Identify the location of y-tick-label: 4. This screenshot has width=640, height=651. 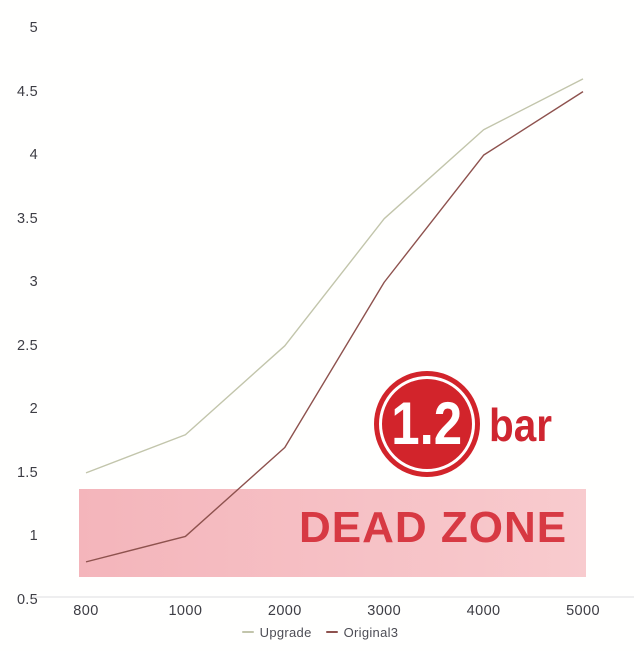
(33, 155).